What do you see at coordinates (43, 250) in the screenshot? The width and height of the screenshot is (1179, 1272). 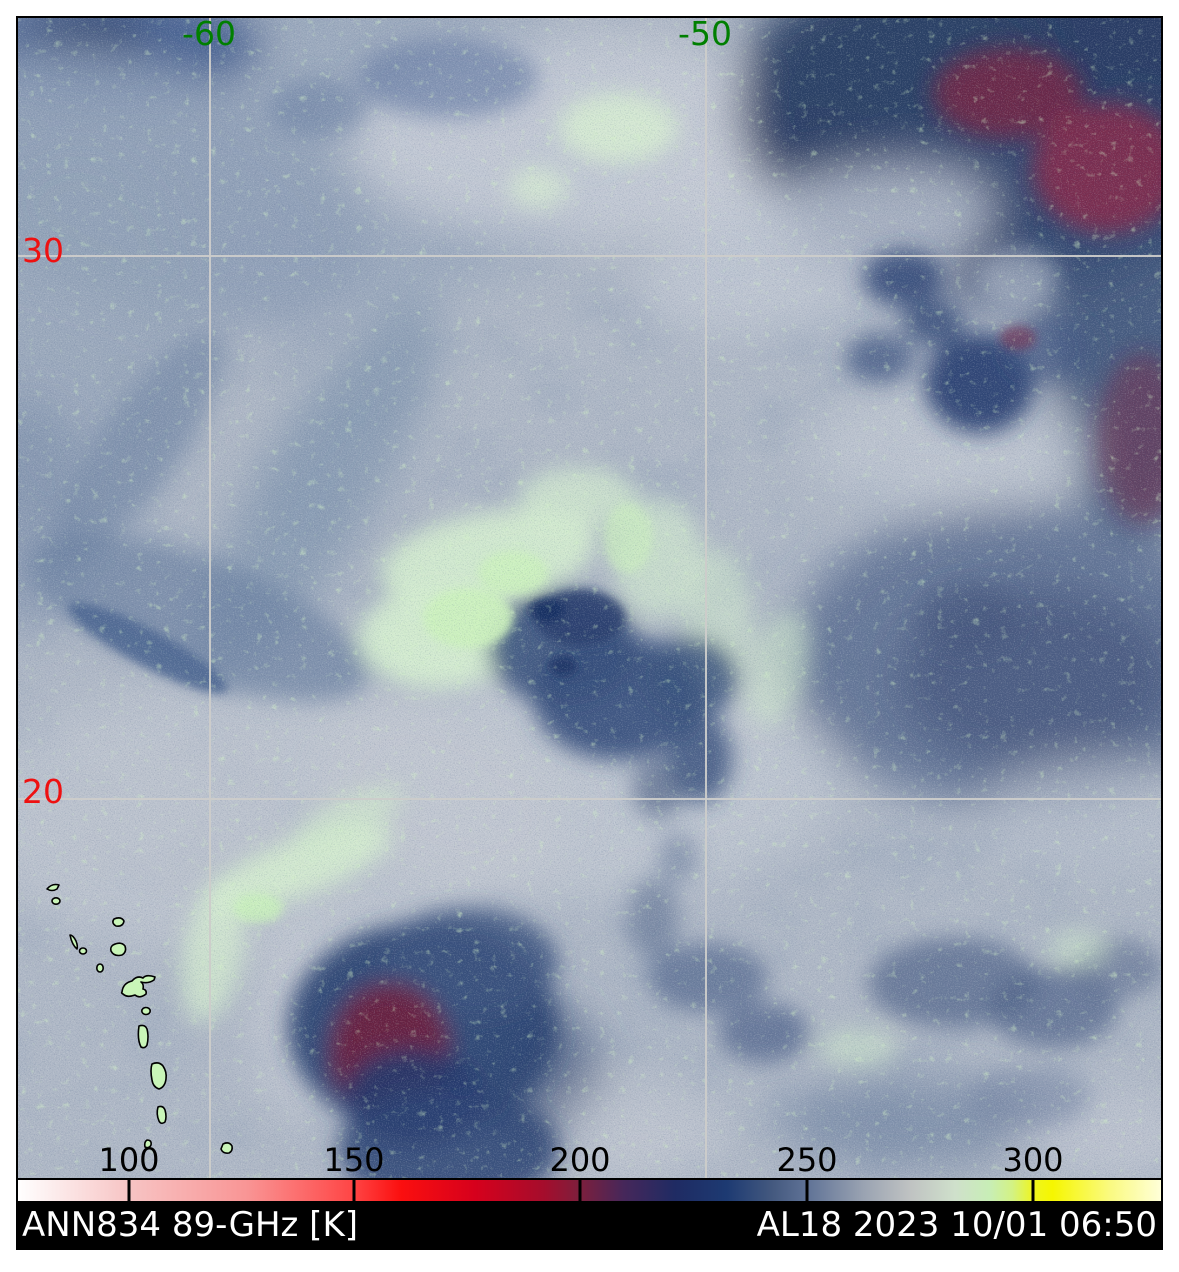 I see `lat-tick-label-30: 30` at bounding box center [43, 250].